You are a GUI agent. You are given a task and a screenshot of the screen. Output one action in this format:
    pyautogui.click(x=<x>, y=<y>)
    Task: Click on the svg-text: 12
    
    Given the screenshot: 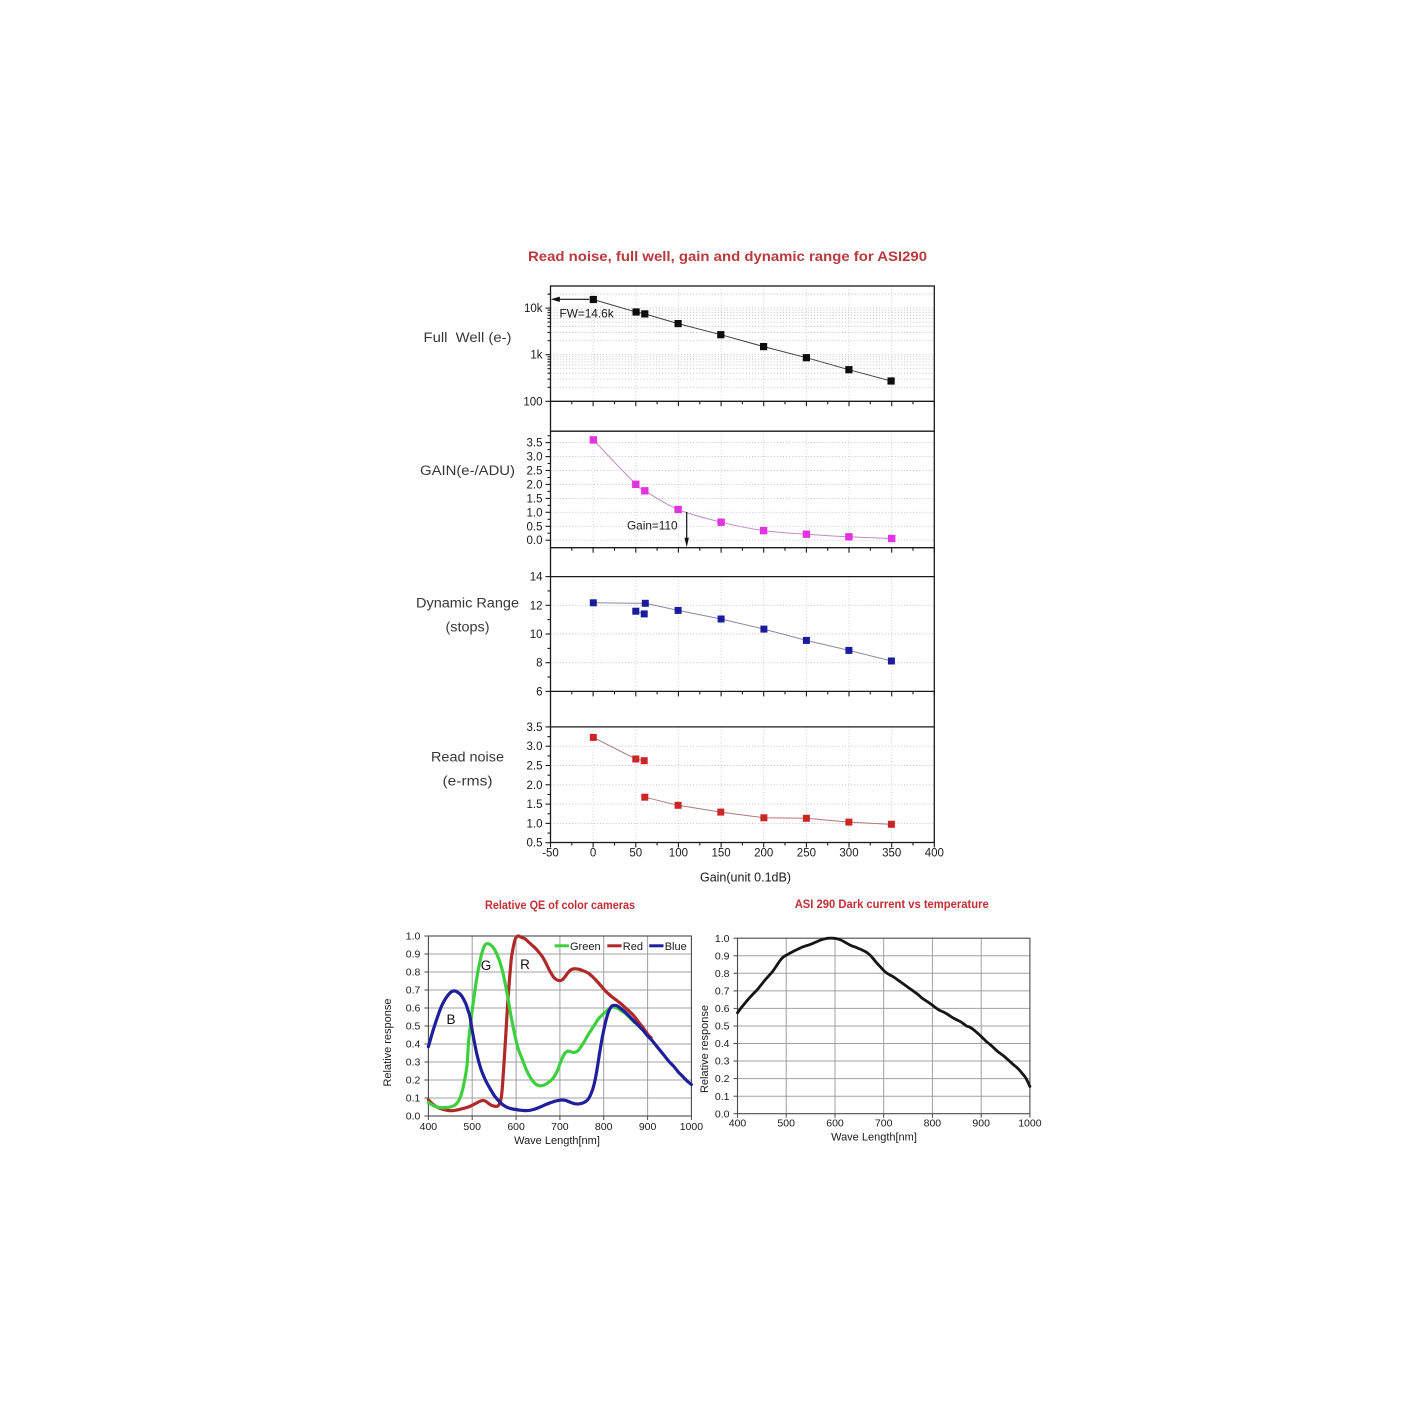 What is the action you would take?
    pyautogui.click(x=536, y=606)
    